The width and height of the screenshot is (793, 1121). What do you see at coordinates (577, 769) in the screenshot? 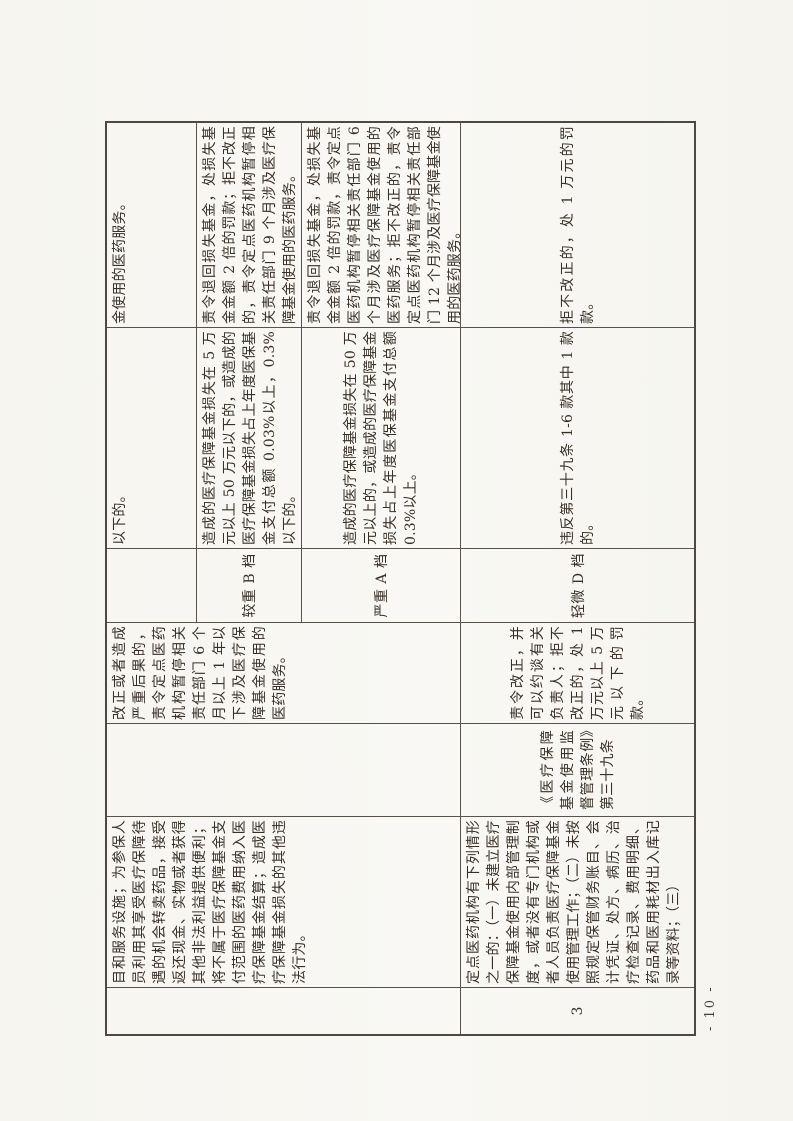
I see `basis-cell-entry3: 《医疗保障基金使用监督管理条例》第三十九条` at bounding box center [577, 769].